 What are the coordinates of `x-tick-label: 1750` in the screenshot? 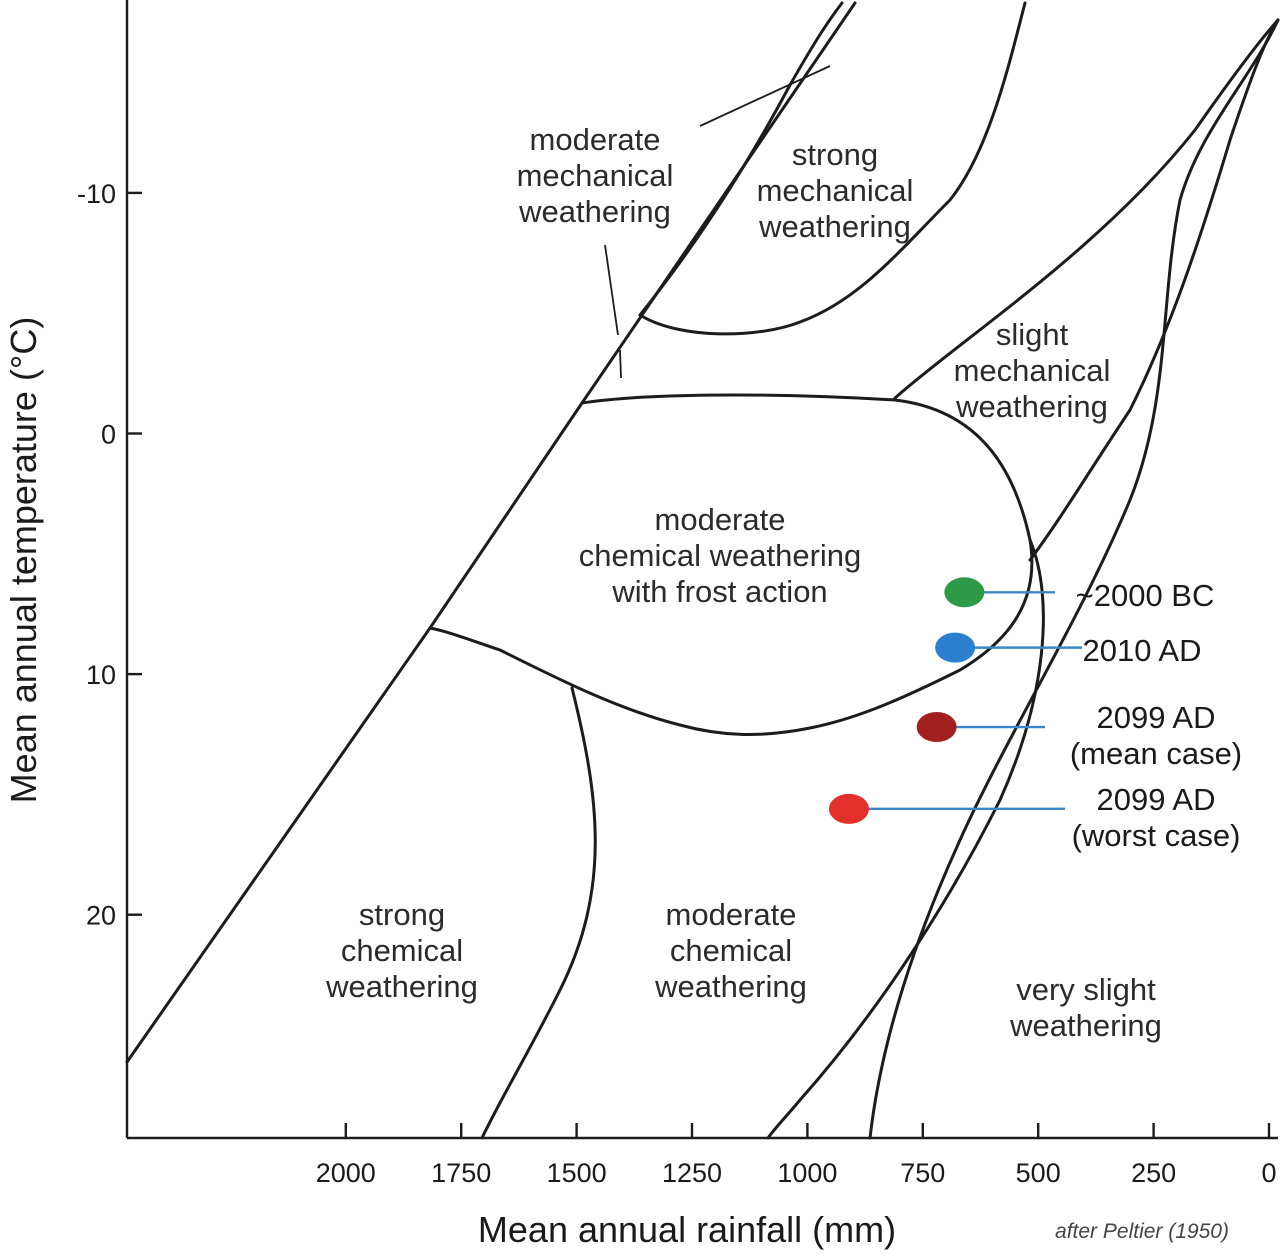 It's located at (461, 1173).